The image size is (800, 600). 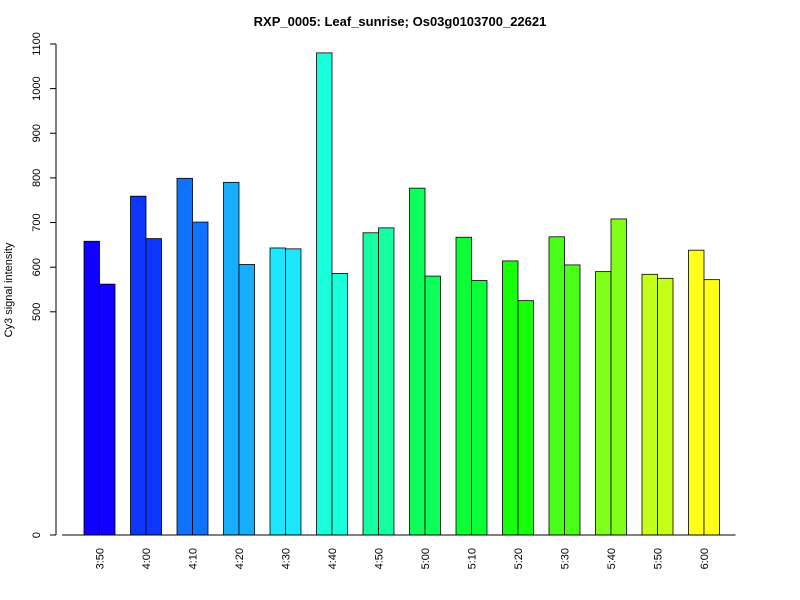 What do you see at coordinates (194, 558) in the screenshot?
I see `x-tick-label: 4:10` at bounding box center [194, 558].